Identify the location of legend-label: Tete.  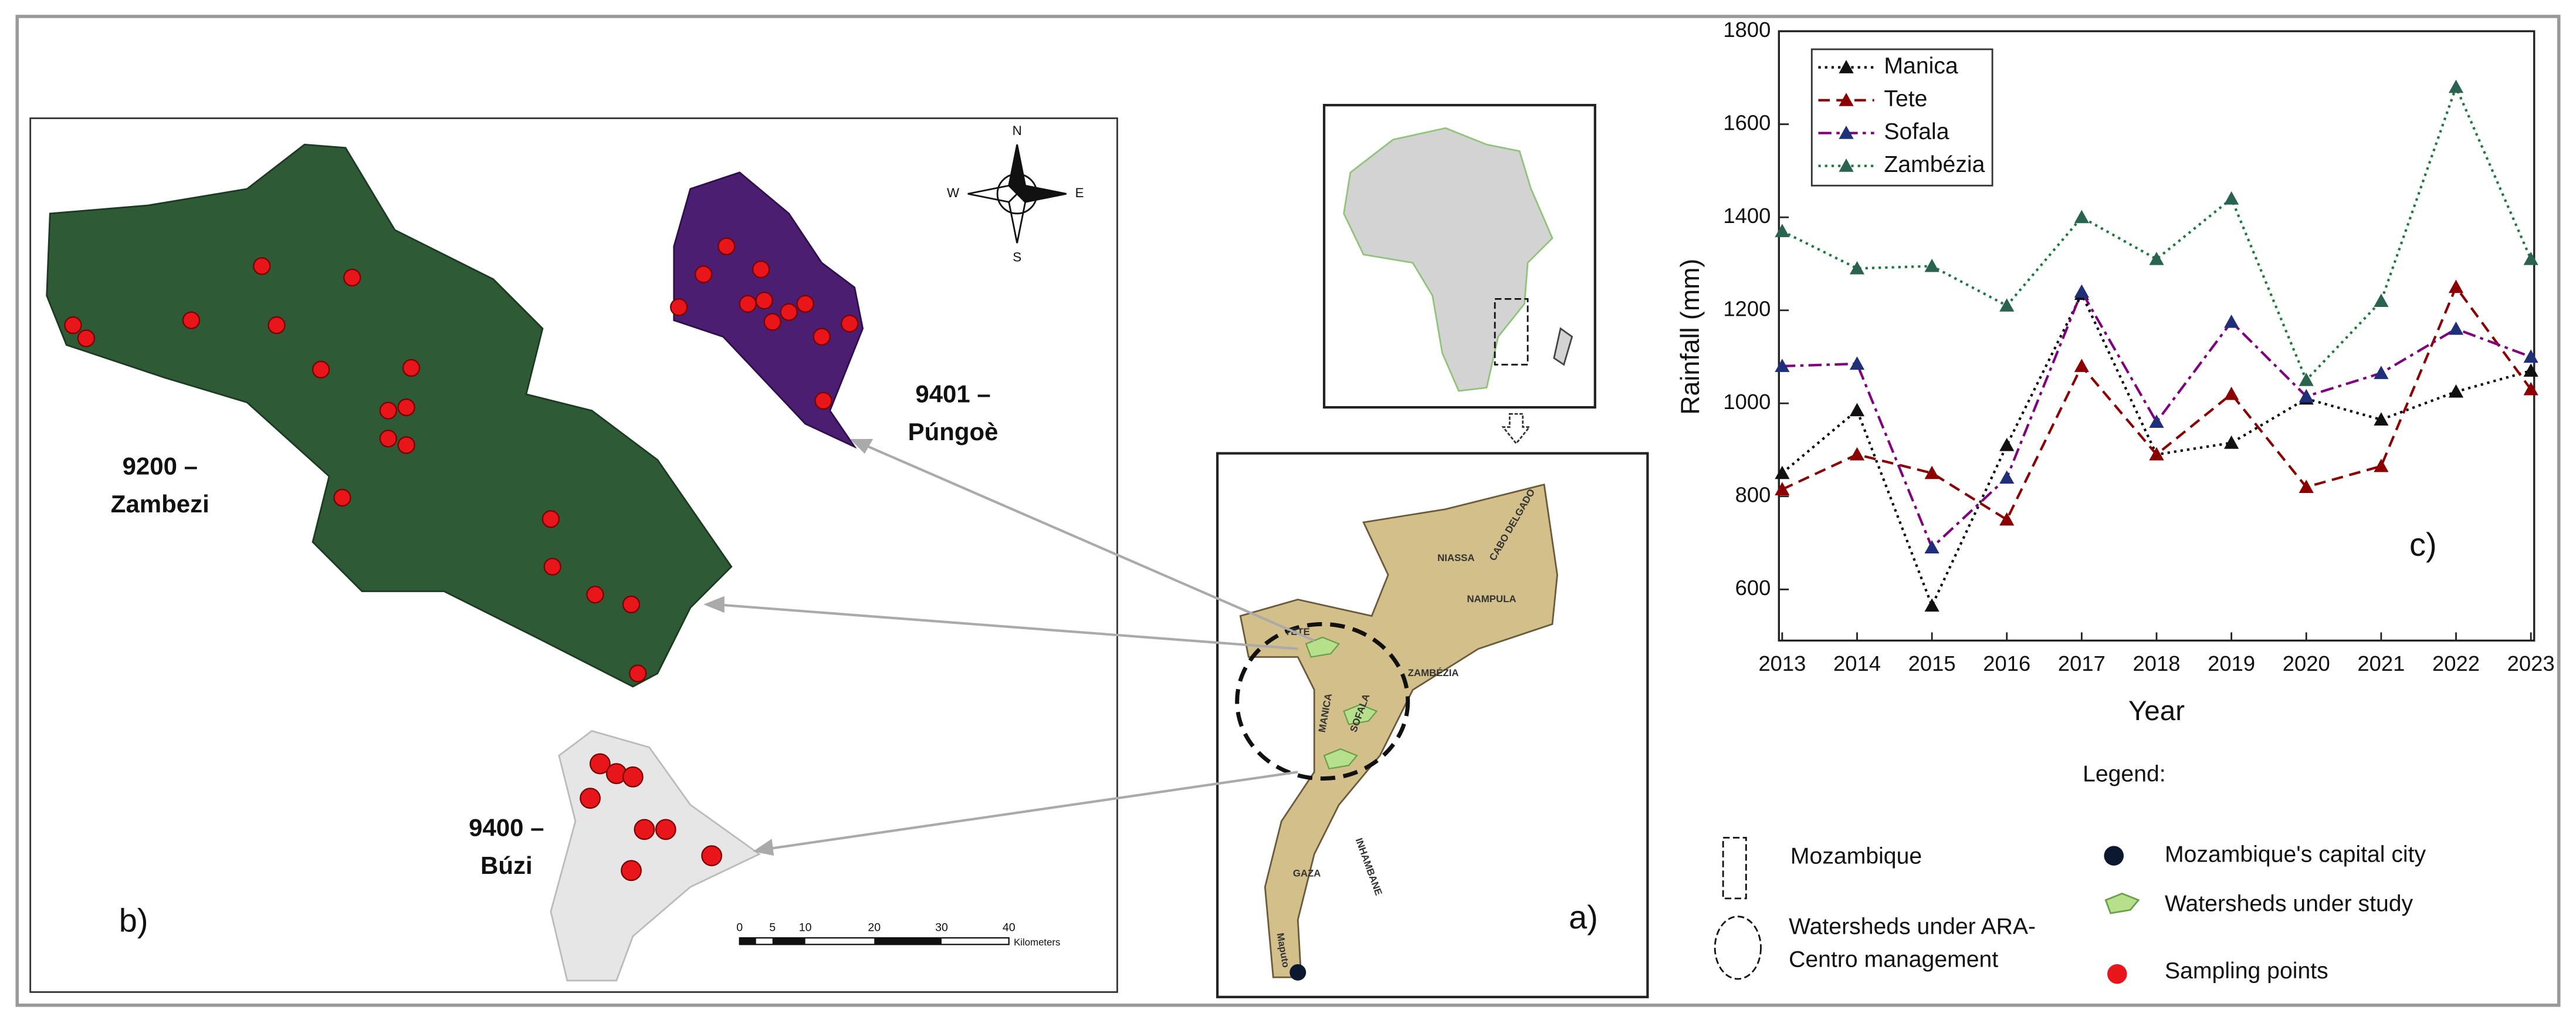
(1905, 99).